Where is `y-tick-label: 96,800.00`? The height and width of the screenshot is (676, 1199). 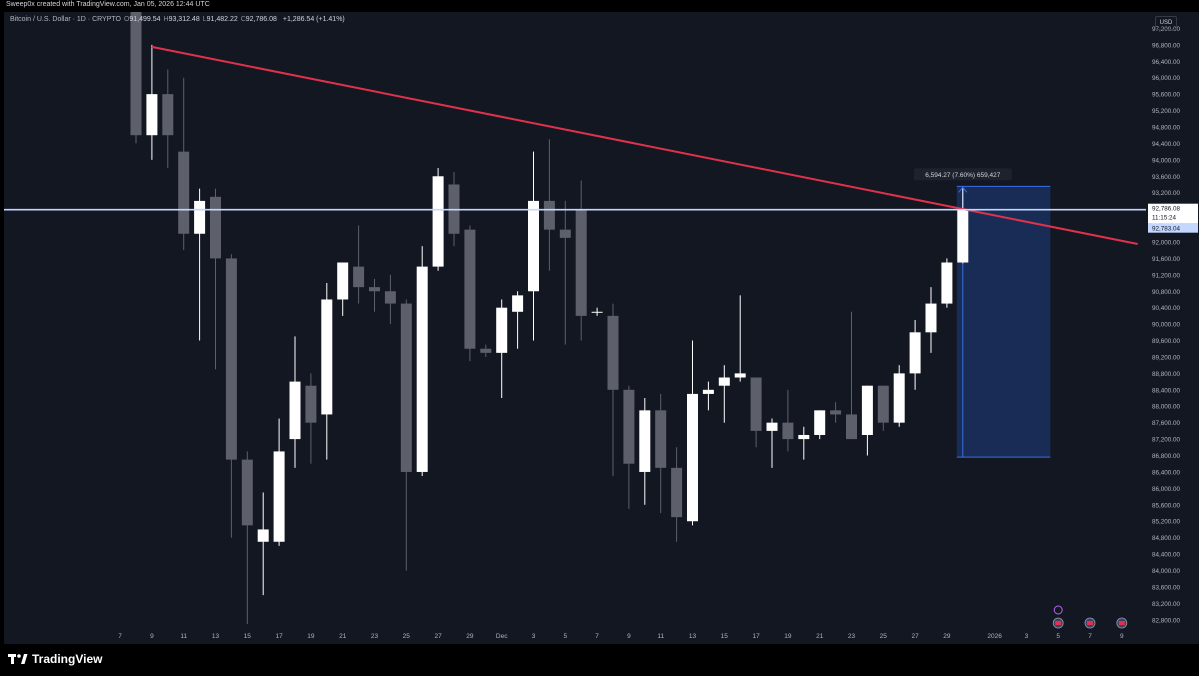 y-tick-label: 96,800.00 is located at coordinates (1166, 45).